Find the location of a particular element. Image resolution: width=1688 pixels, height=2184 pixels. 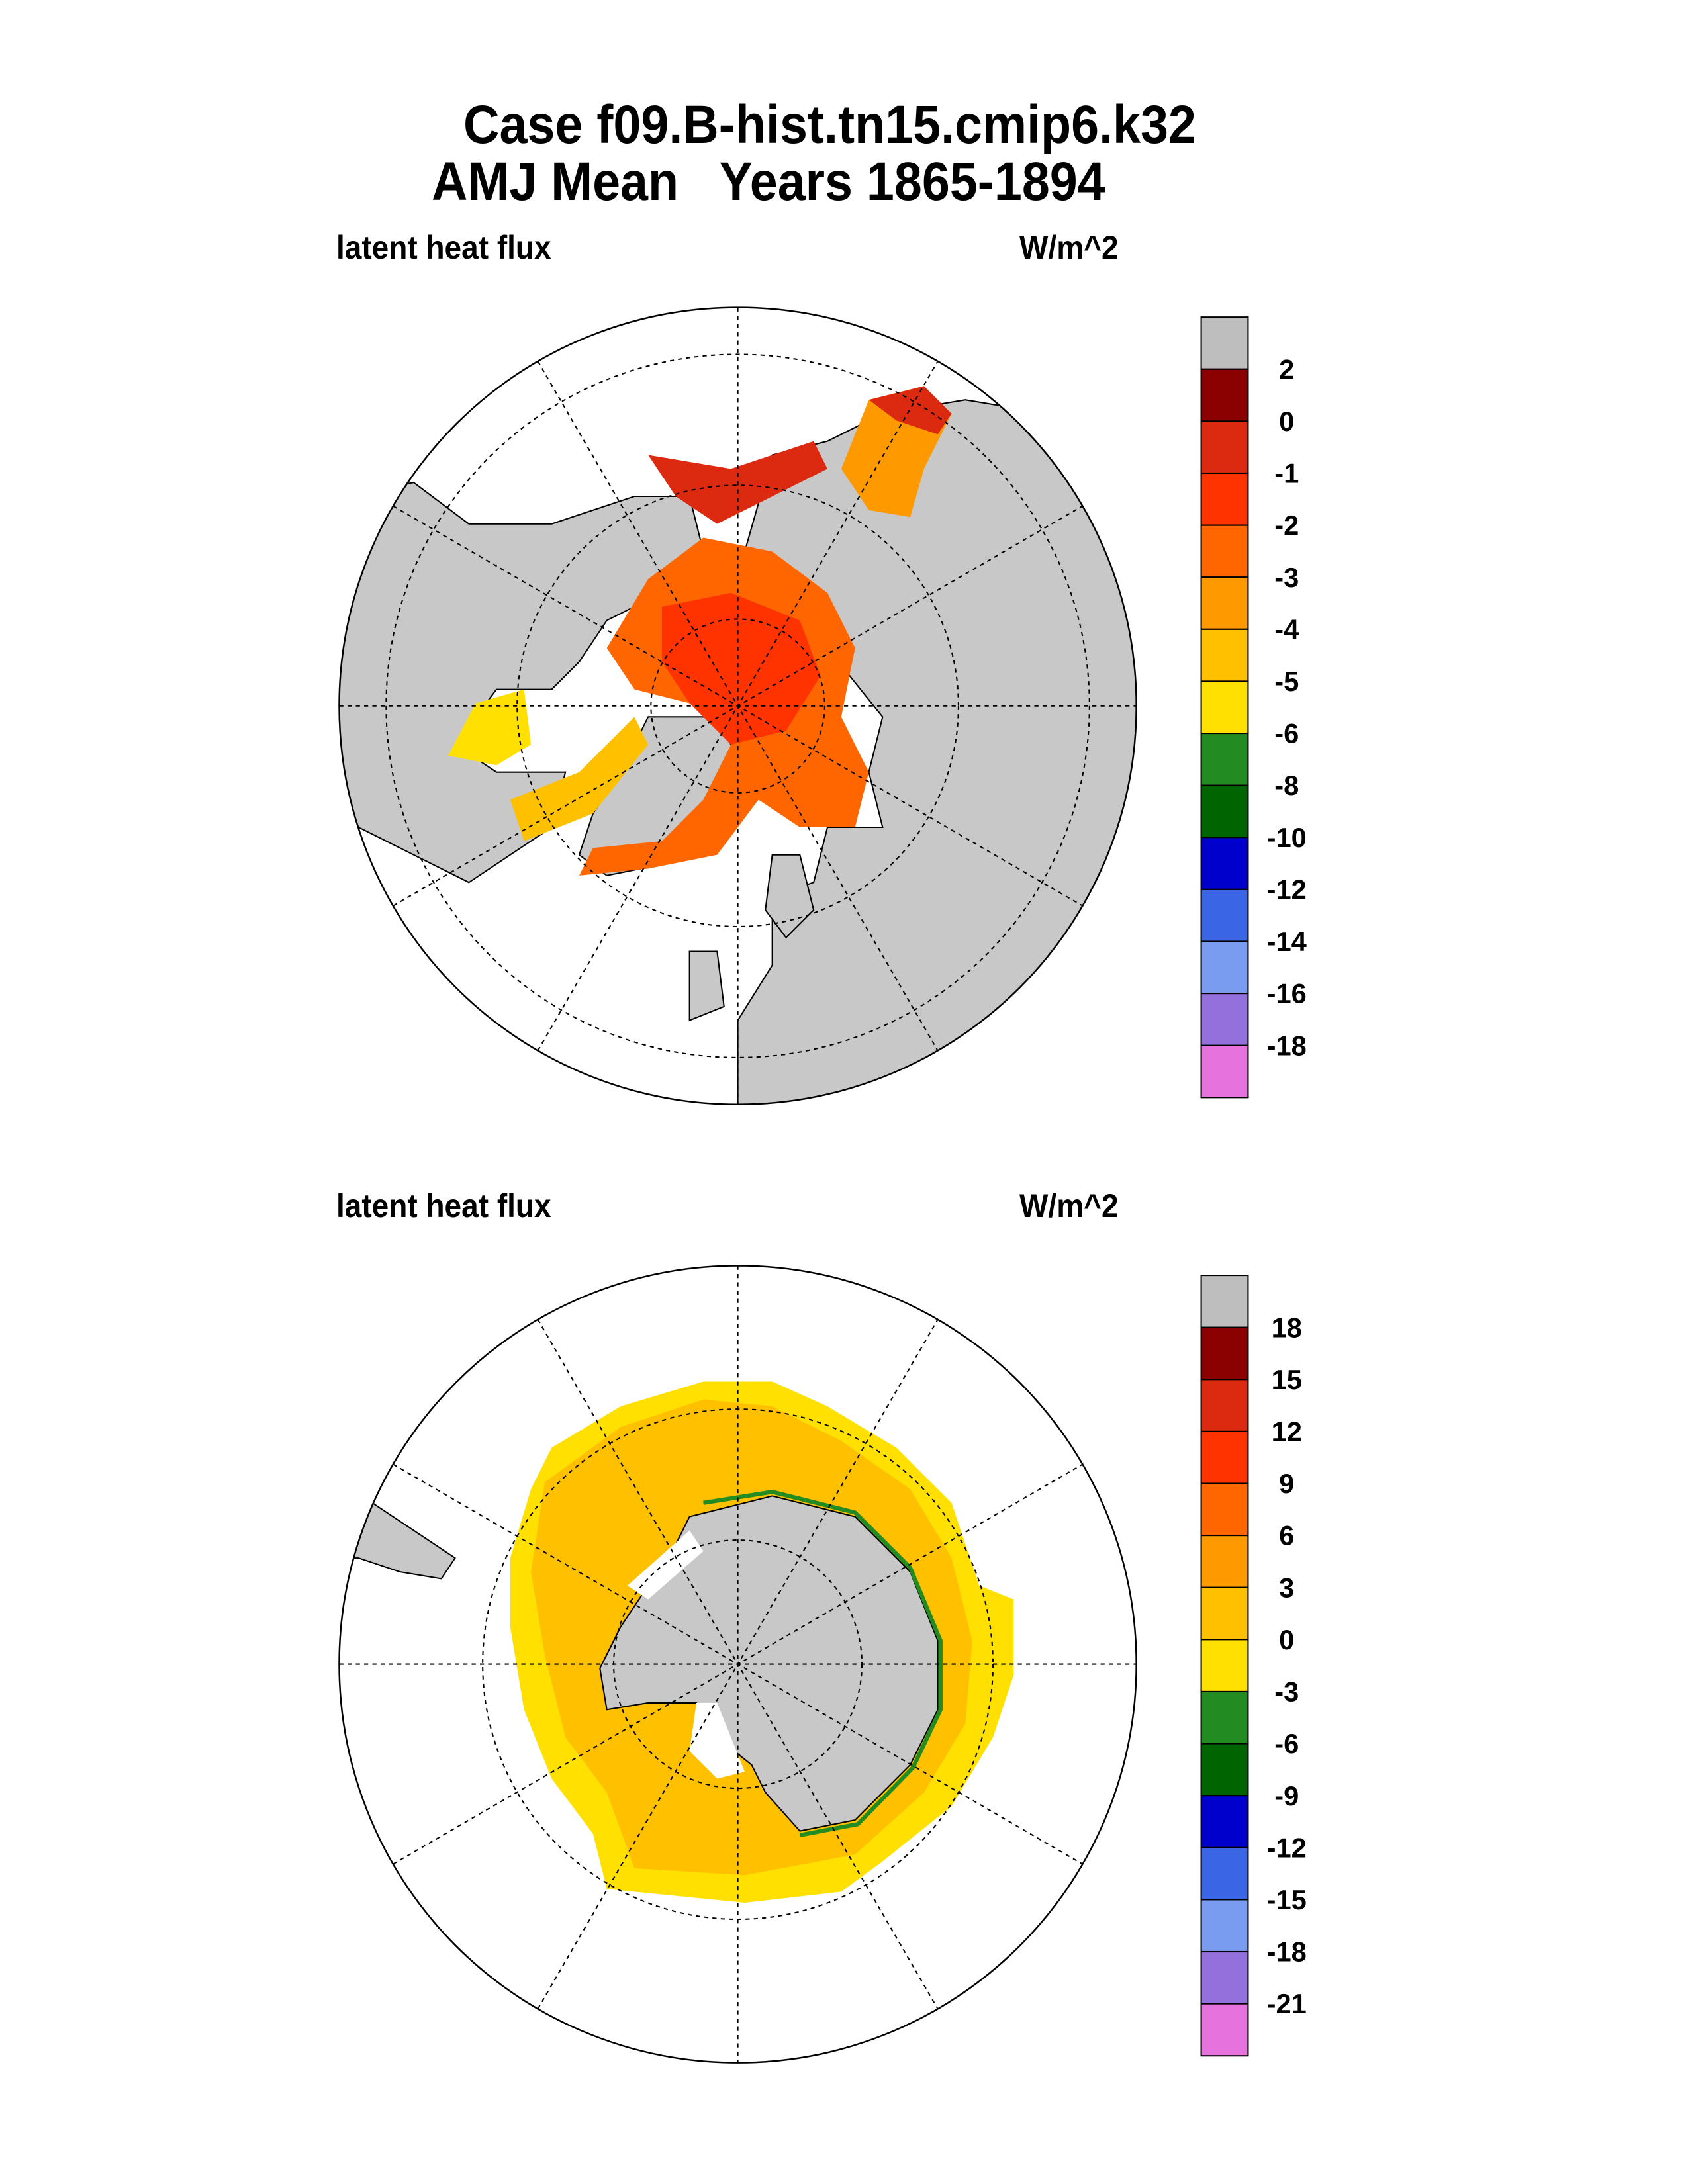

colorbar-tick-label: 18 is located at coordinates (1287, 1327).